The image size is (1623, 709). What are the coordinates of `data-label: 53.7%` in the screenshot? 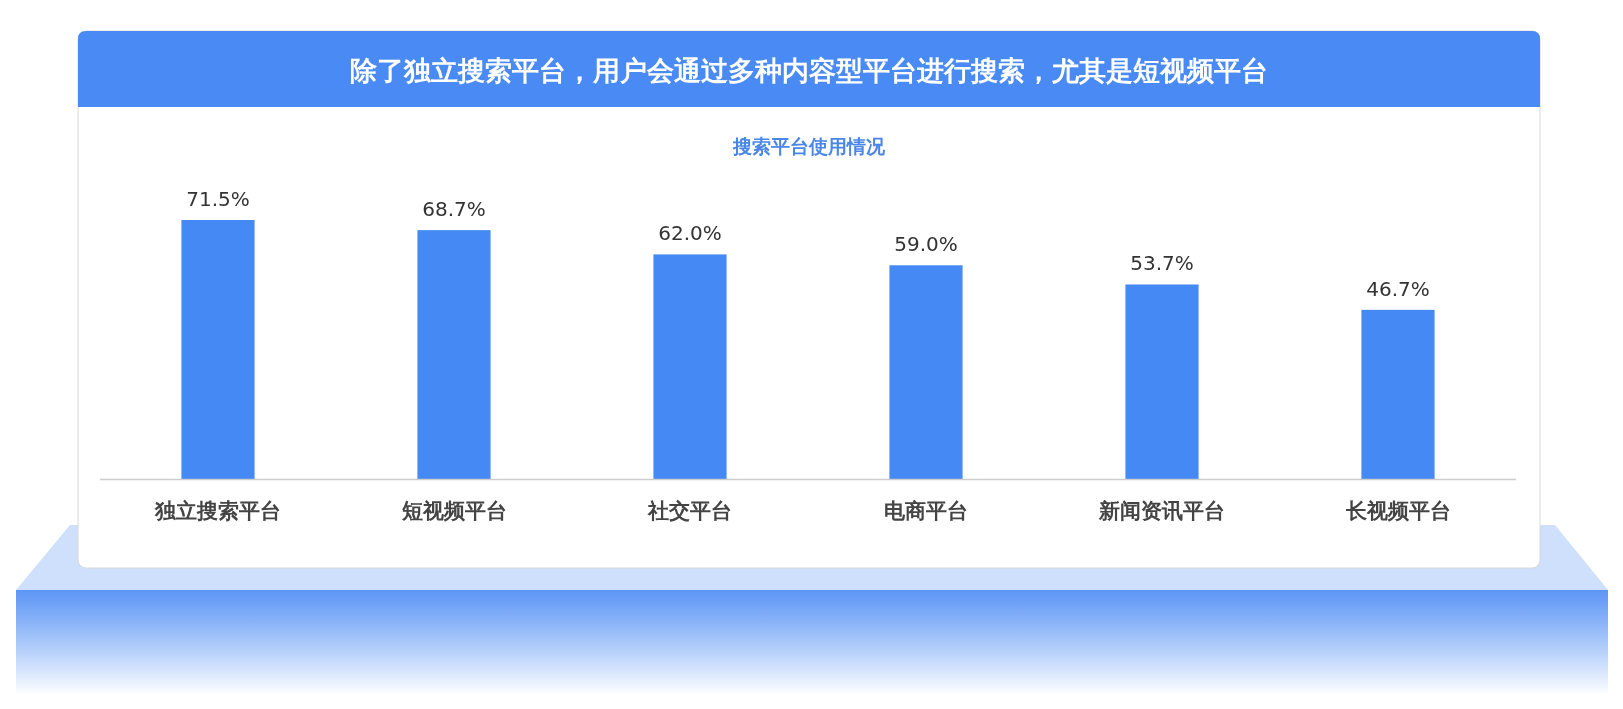 It's located at (1162, 263).